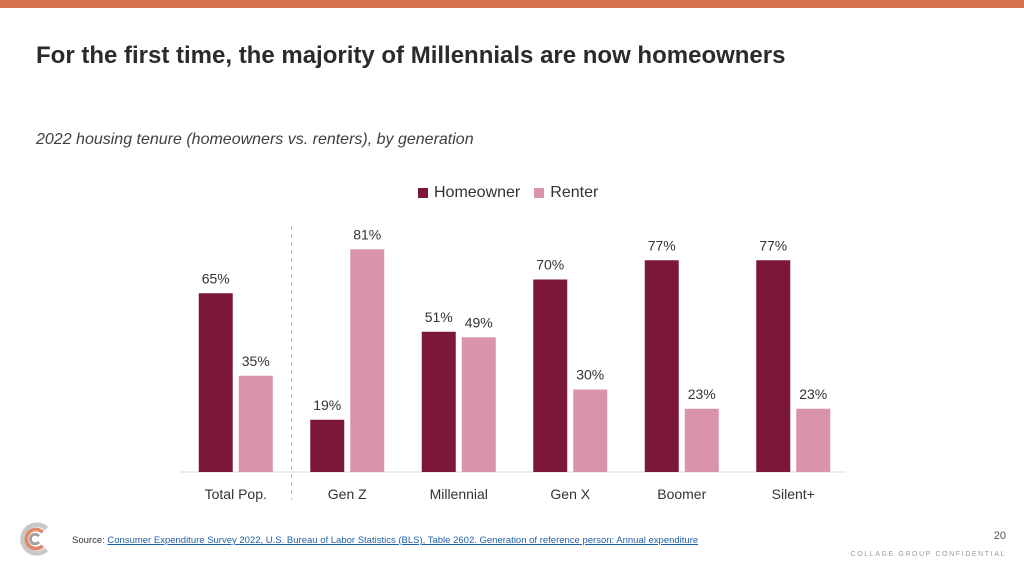  I want to click on x-tick-label-silent: Silent+, so click(793, 494).